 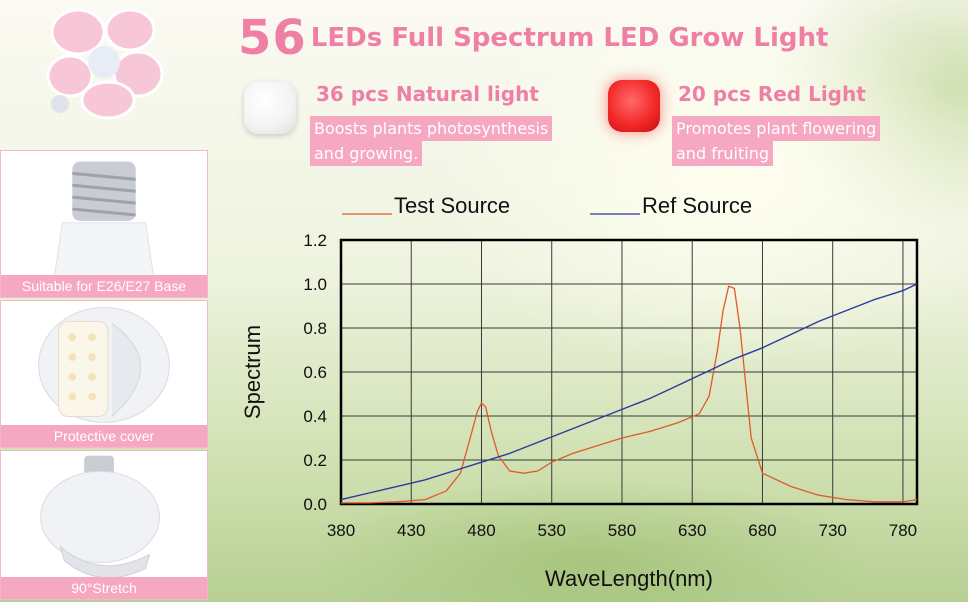 I want to click on x-tick-label: 580, so click(x=622, y=530).